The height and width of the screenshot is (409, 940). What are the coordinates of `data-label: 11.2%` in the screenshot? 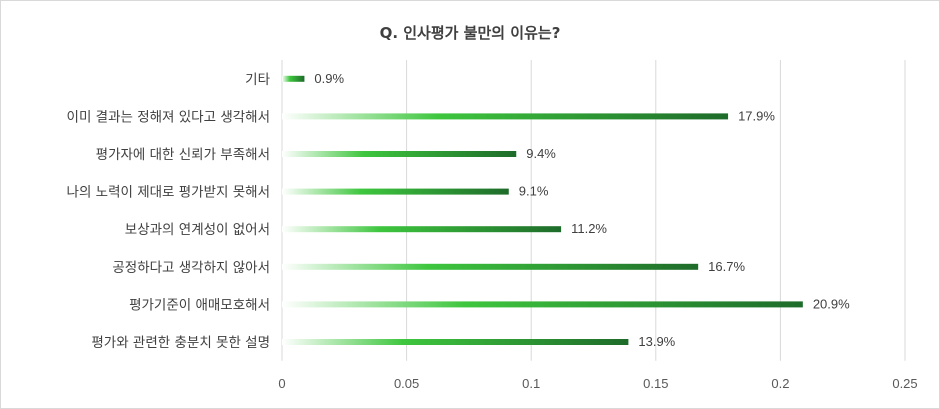 It's located at (589, 228).